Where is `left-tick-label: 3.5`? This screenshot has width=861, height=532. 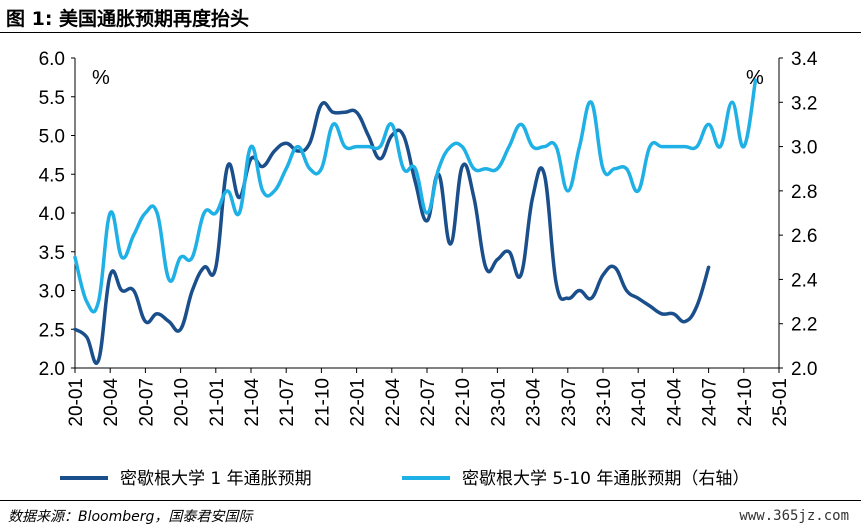
left-tick-label: 3.5 is located at coordinates (52, 253).